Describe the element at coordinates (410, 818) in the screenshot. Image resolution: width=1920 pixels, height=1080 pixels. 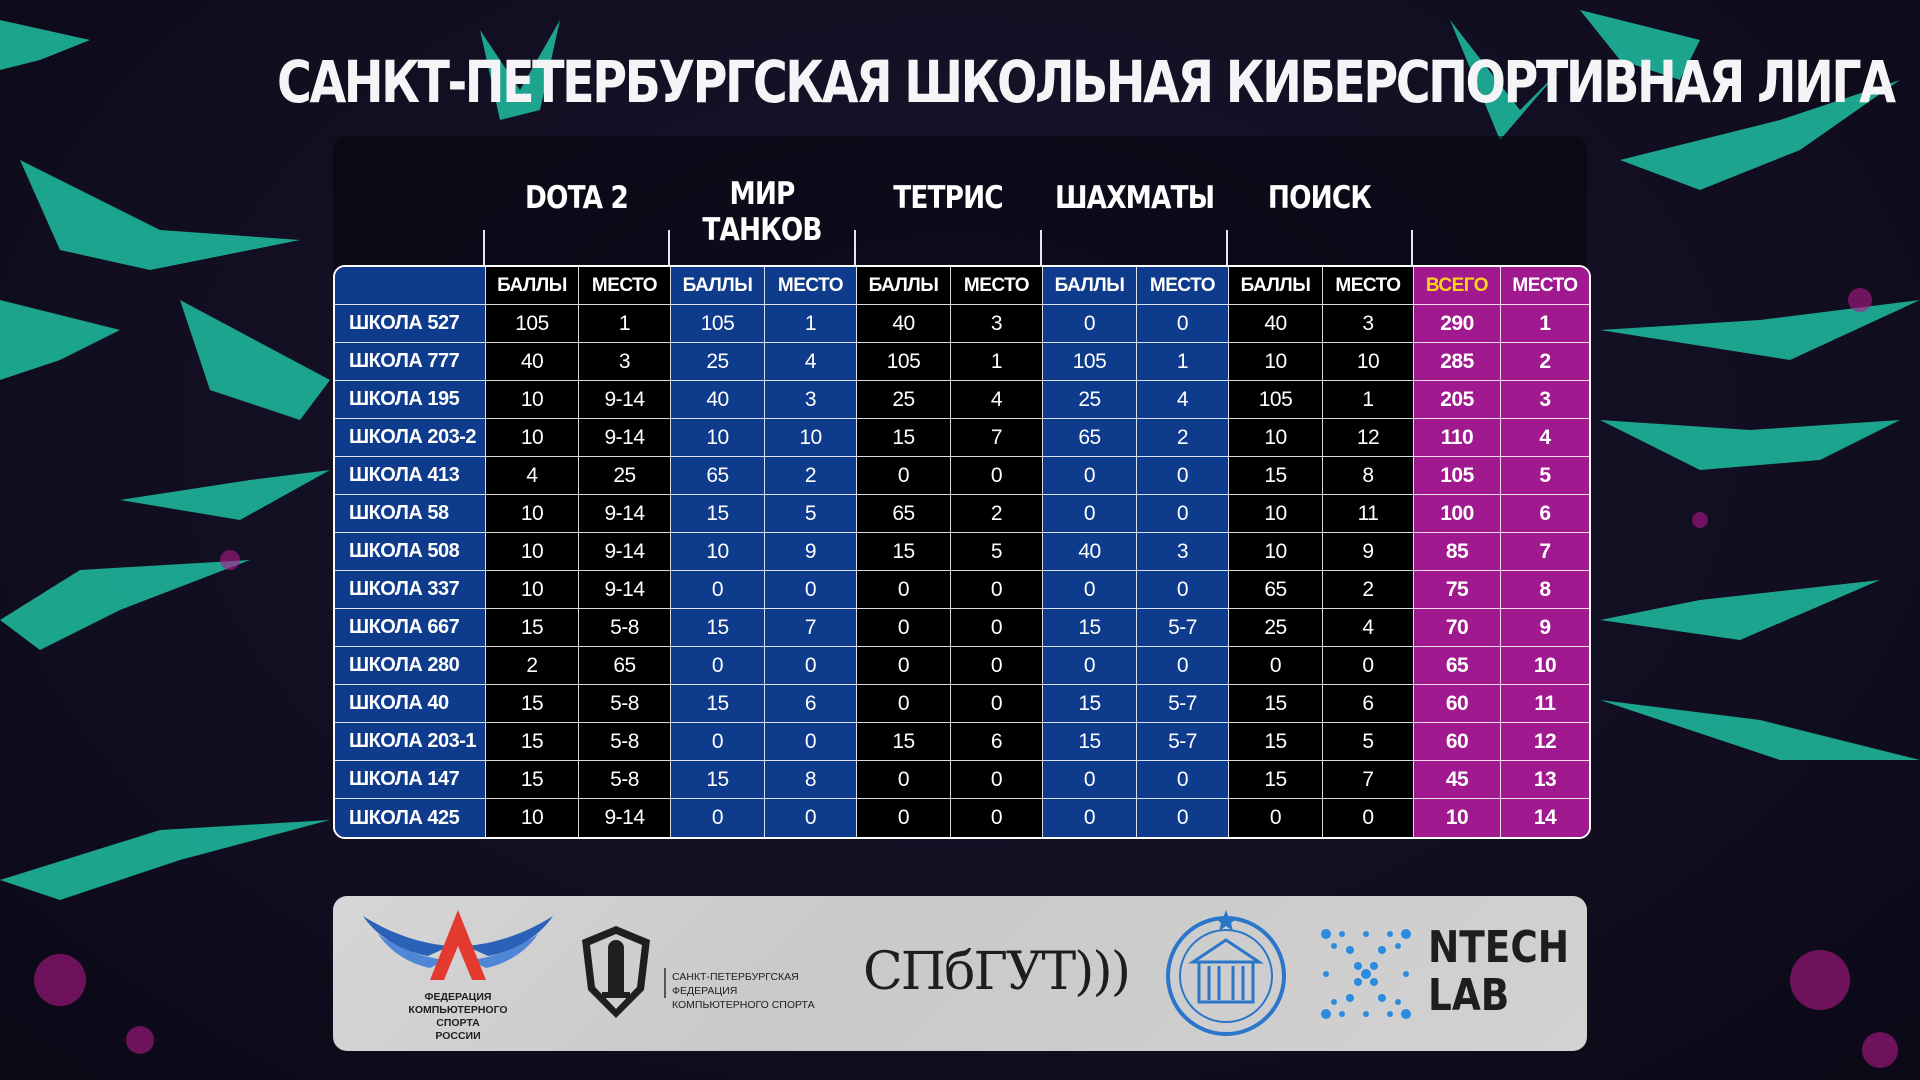
I see `school-name-cell: ШКОЛА 425` at that location.